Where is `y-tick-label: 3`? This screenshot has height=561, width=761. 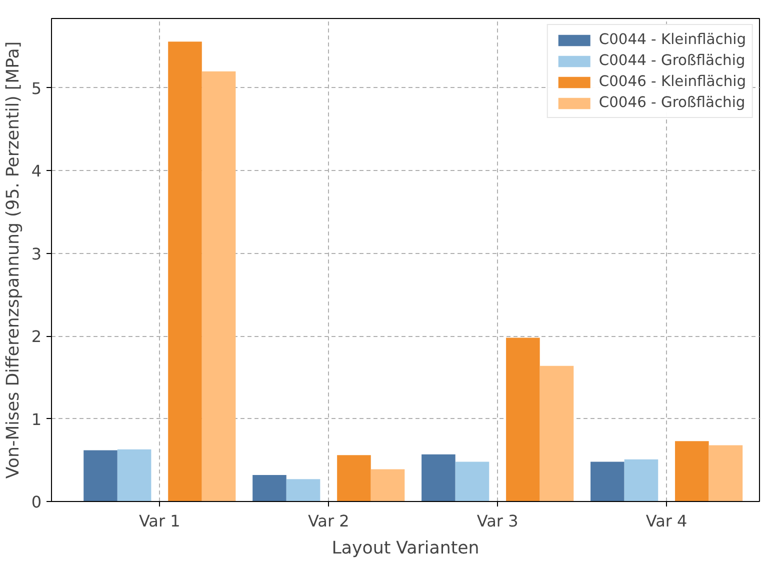 y-tick-label: 3 is located at coordinates (36, 254).